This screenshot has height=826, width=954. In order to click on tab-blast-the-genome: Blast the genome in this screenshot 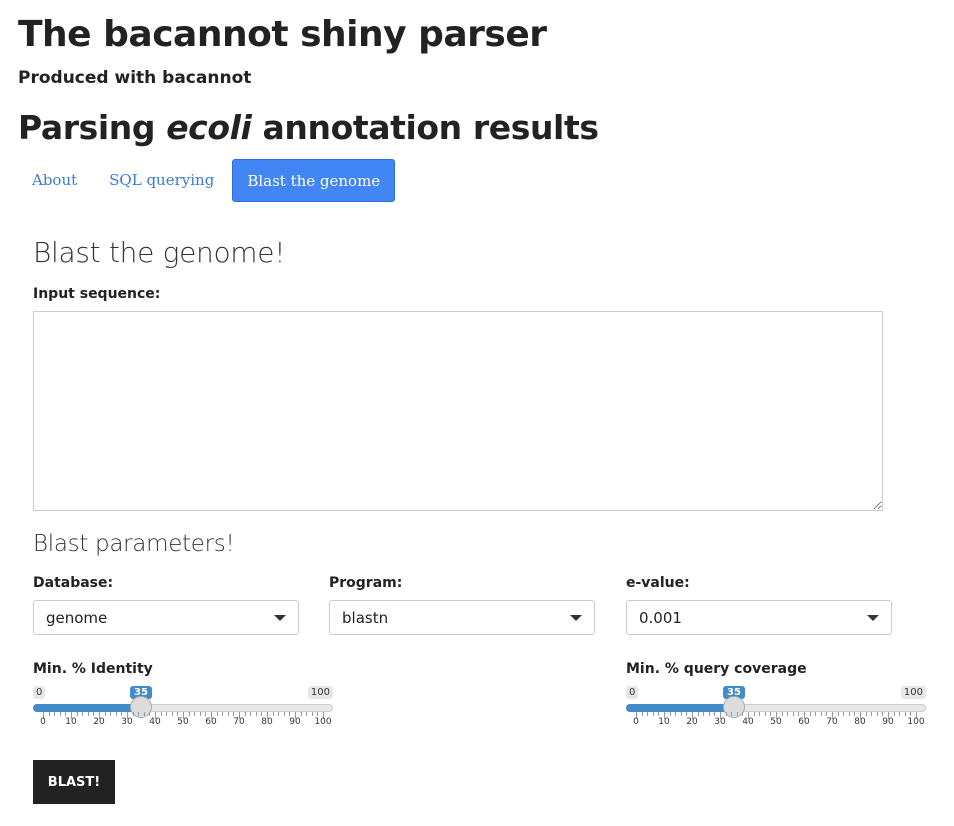, I will do `click(314, 180)`.